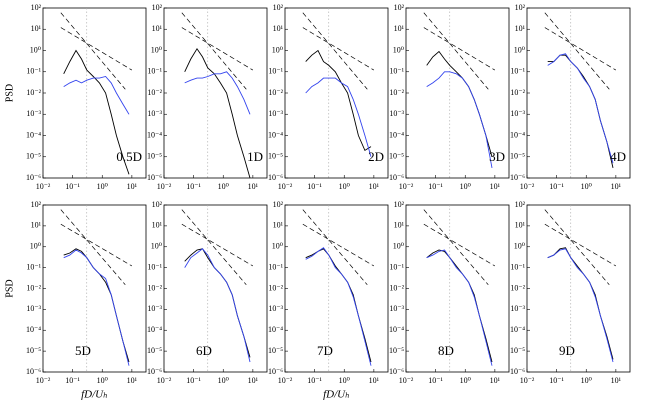 The width and height of the screenshot is (664, 404). I want to click on panel-annotation: 2D, so click(376, 156).